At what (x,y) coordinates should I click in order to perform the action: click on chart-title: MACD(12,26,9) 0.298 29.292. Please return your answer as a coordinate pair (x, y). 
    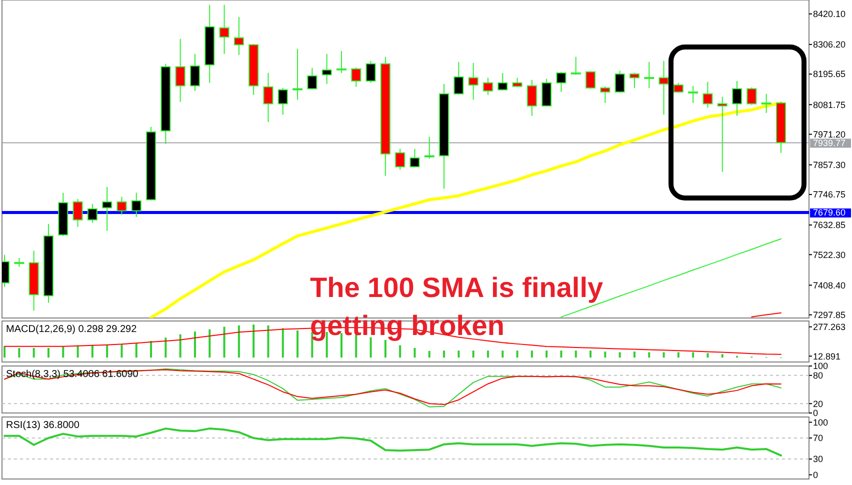
    Looking at the image, I should click on (72, 329).